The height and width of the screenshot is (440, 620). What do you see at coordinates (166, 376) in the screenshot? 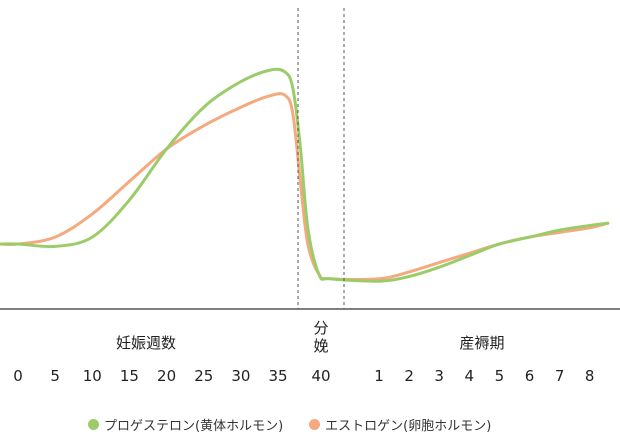
I see `x-tick-label-week: 20` at bounding box center [166, 376].